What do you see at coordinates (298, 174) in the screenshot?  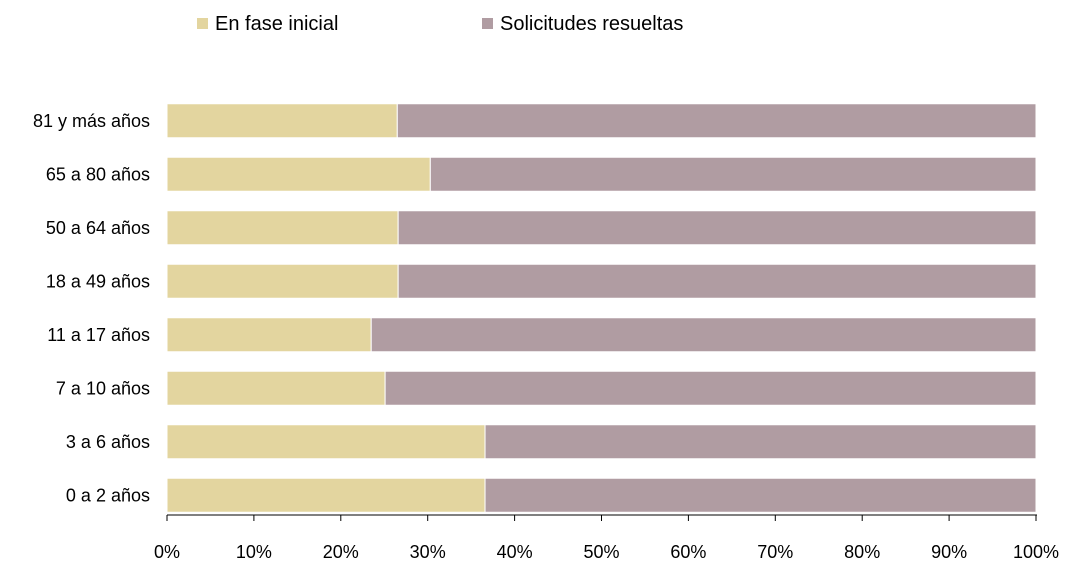 I see `bar-en-fase-inicial-65-a-80-anos` at bounding box center [298, 174].